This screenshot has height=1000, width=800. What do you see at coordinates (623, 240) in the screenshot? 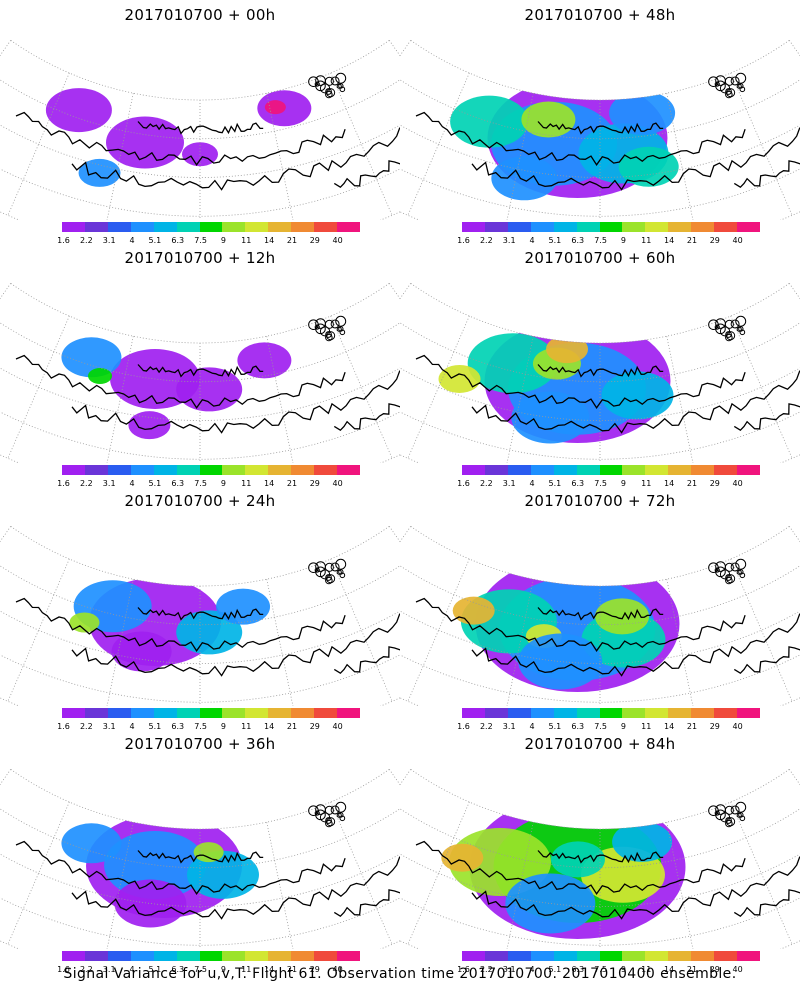
I see `colorbar-tick-label: 9` at bounding box center [623, 240].